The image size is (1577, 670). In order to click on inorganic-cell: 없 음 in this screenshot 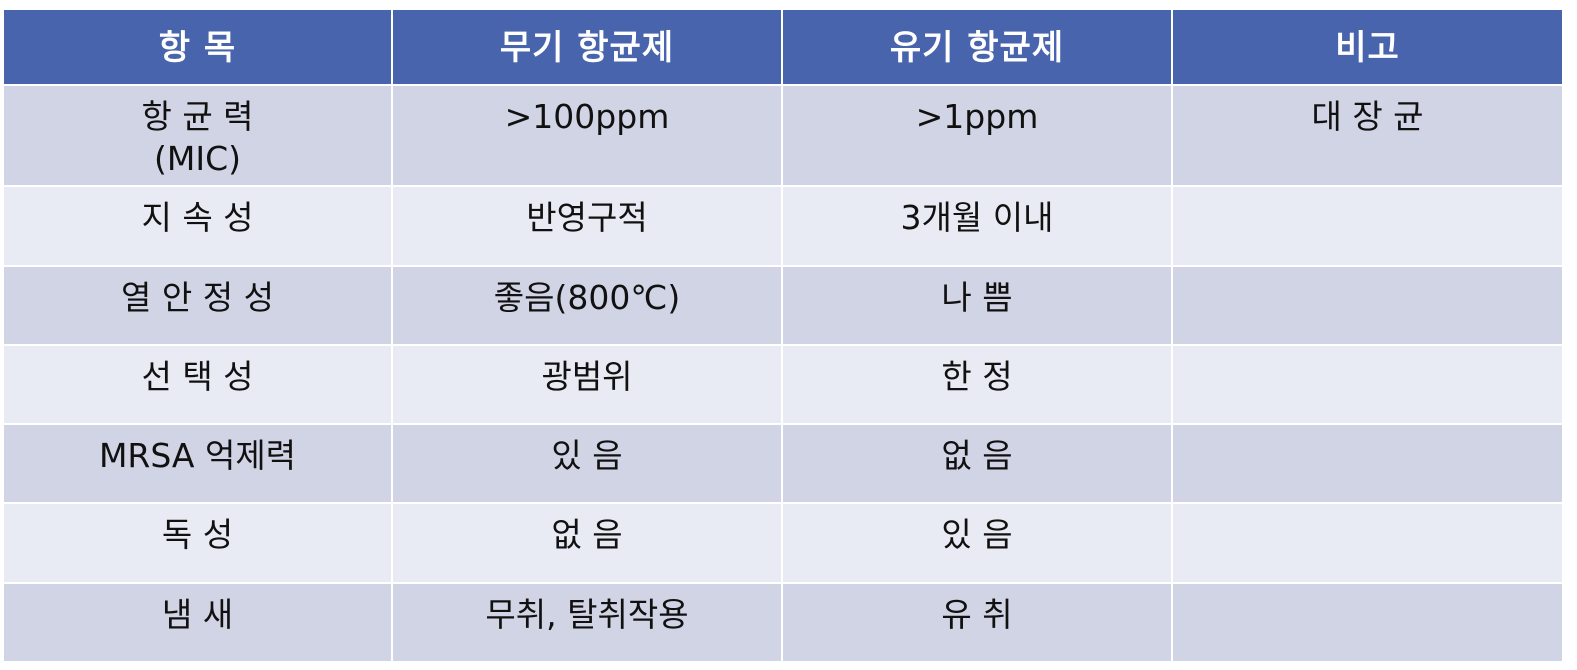, I will do `click(587, 543)`.